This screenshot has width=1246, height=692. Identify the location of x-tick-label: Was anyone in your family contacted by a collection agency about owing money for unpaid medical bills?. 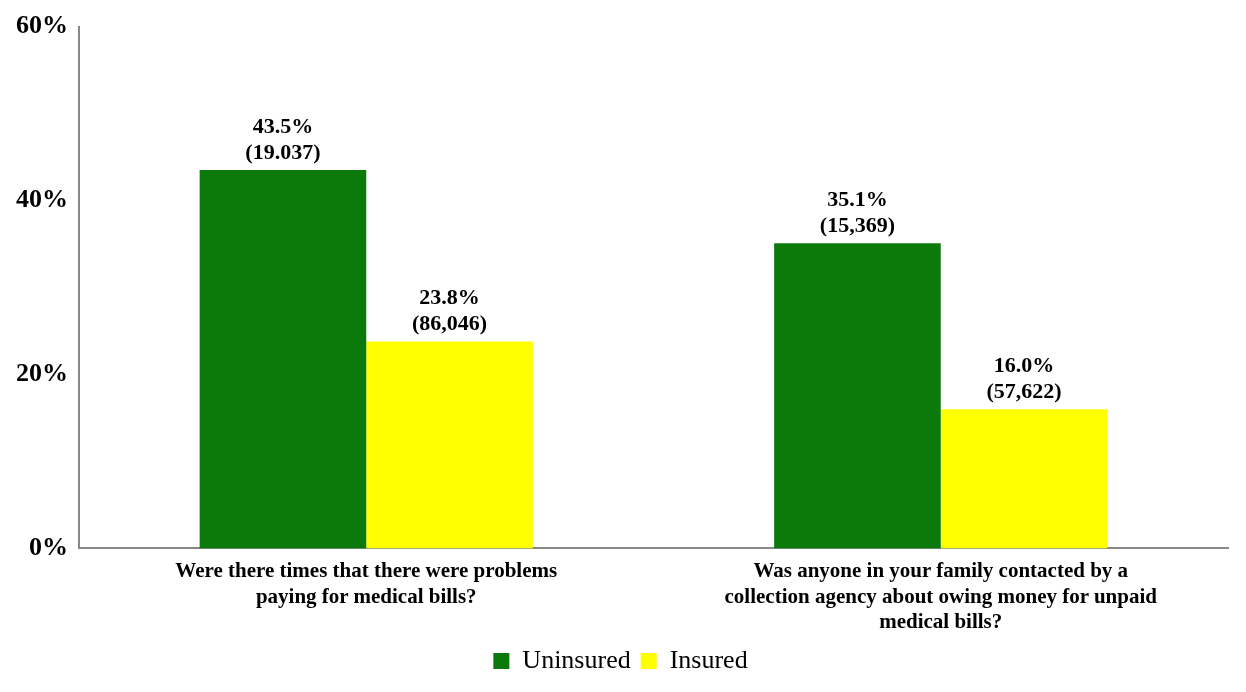
(941, 595).